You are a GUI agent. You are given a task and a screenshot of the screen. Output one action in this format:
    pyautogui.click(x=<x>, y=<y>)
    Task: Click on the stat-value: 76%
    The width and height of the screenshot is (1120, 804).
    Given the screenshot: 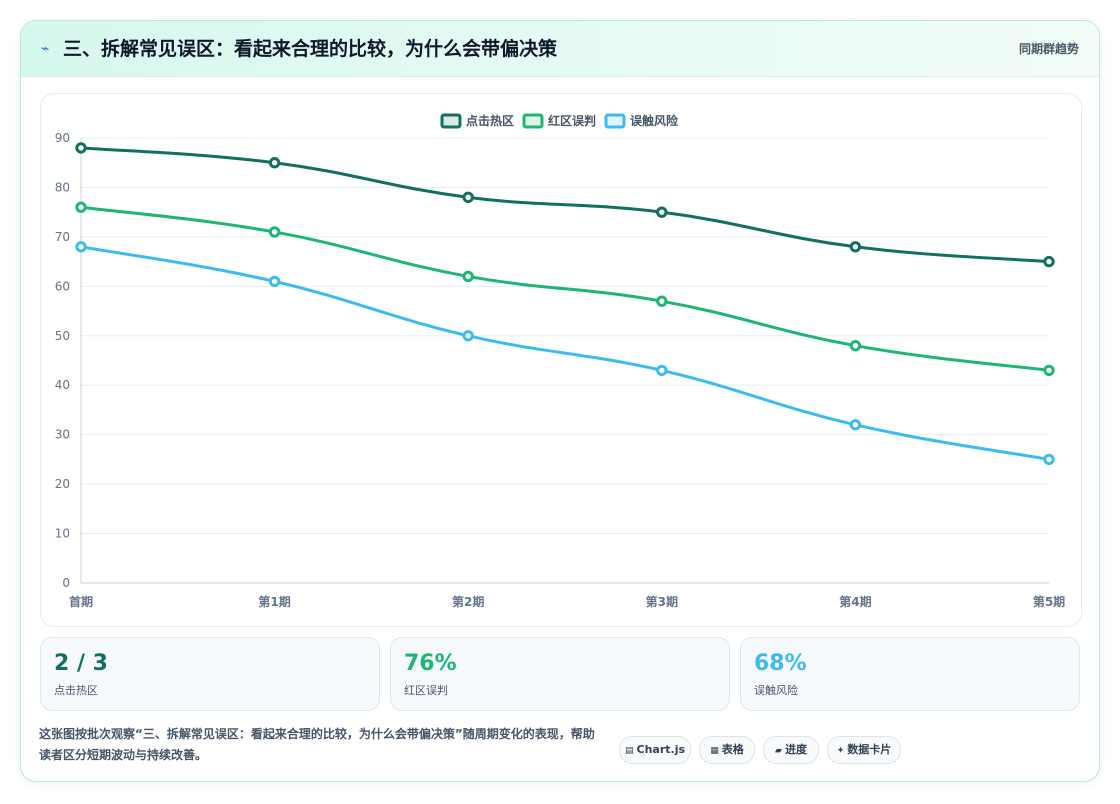 What is the action you would take?
    pyautogui.click(x=430, y=663)
    